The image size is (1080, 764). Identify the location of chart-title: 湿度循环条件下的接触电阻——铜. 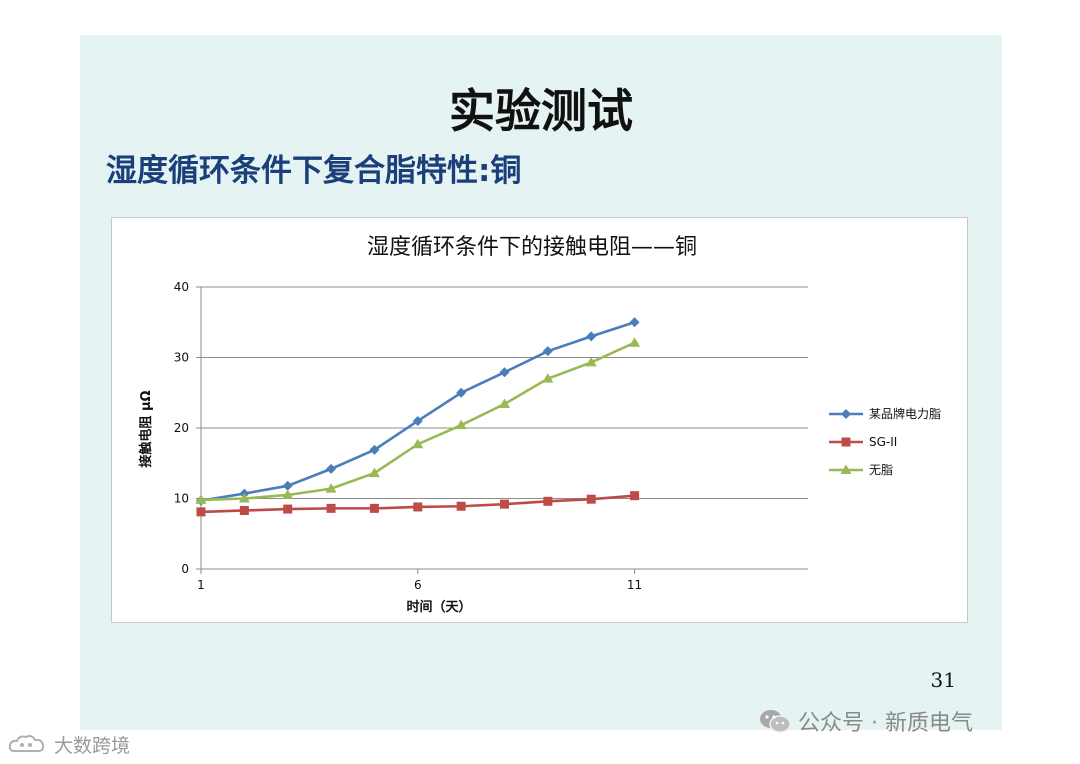
(532, 247).